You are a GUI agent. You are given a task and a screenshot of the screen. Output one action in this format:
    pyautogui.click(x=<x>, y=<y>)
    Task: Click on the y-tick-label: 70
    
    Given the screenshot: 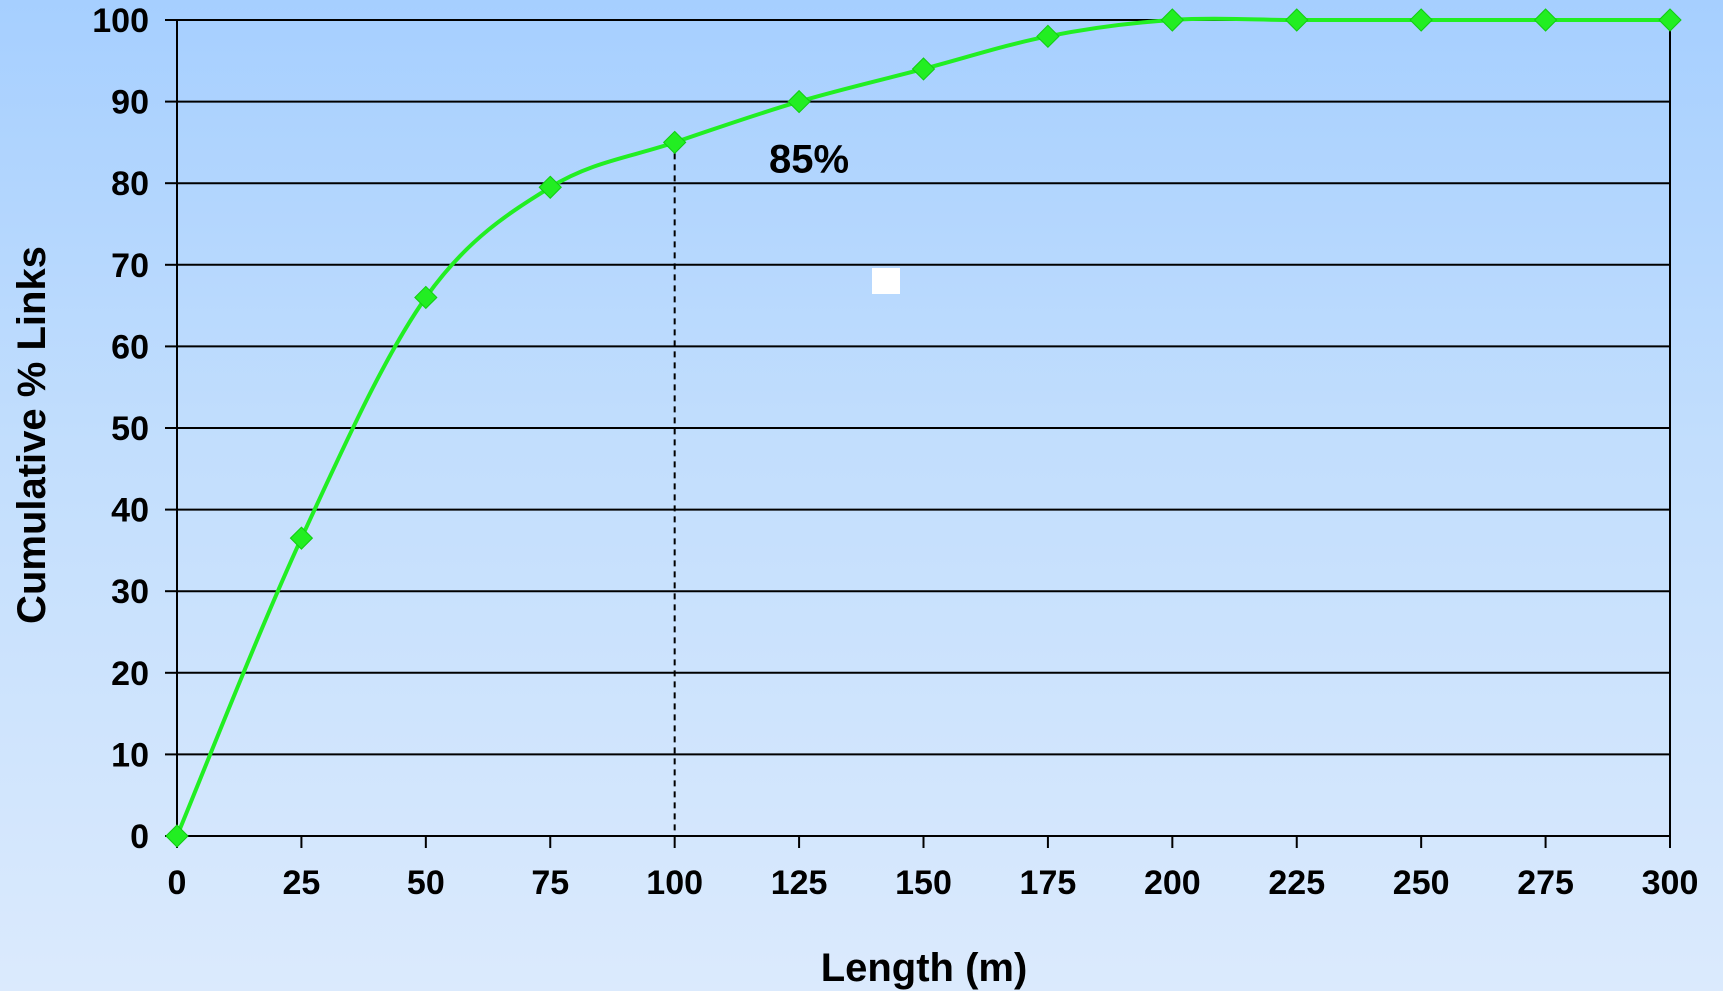 What is the action you would take?
    pyautogui.click(x=130, y=266)
    